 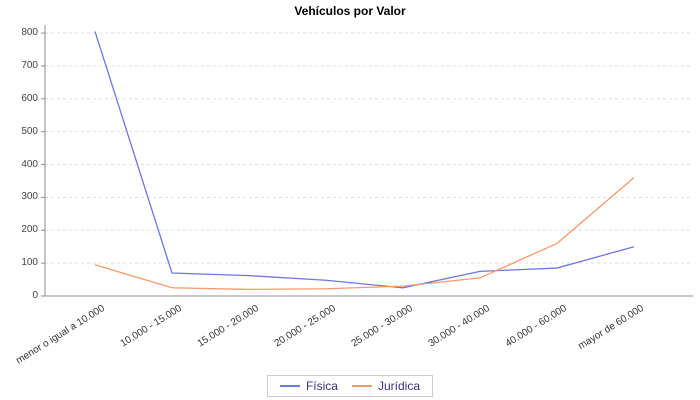 I want to click on y-tick-label-800: 800, so click(x=29, y=33).